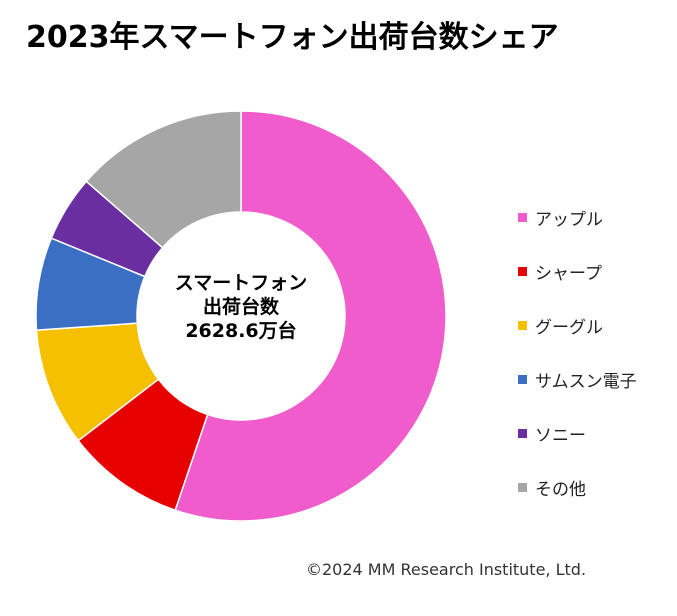  I want to click on legend-item-3: グーグル, so click(577, 325).